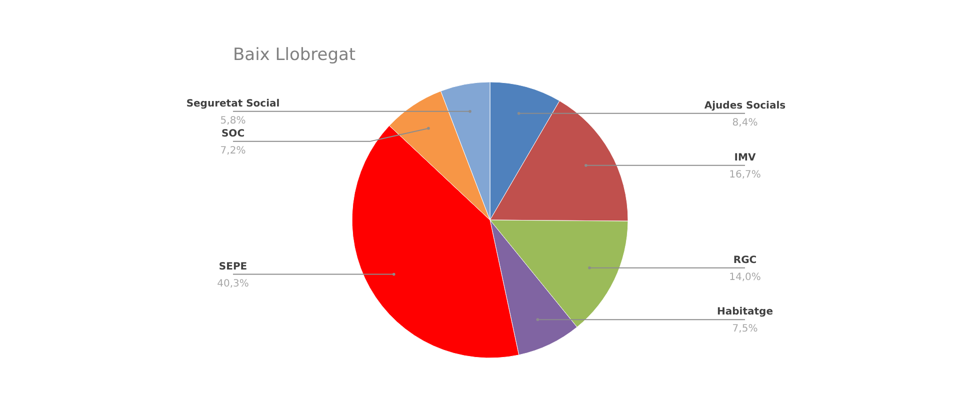  I want to click on slice-label: Habitatge, so click(745, 312).